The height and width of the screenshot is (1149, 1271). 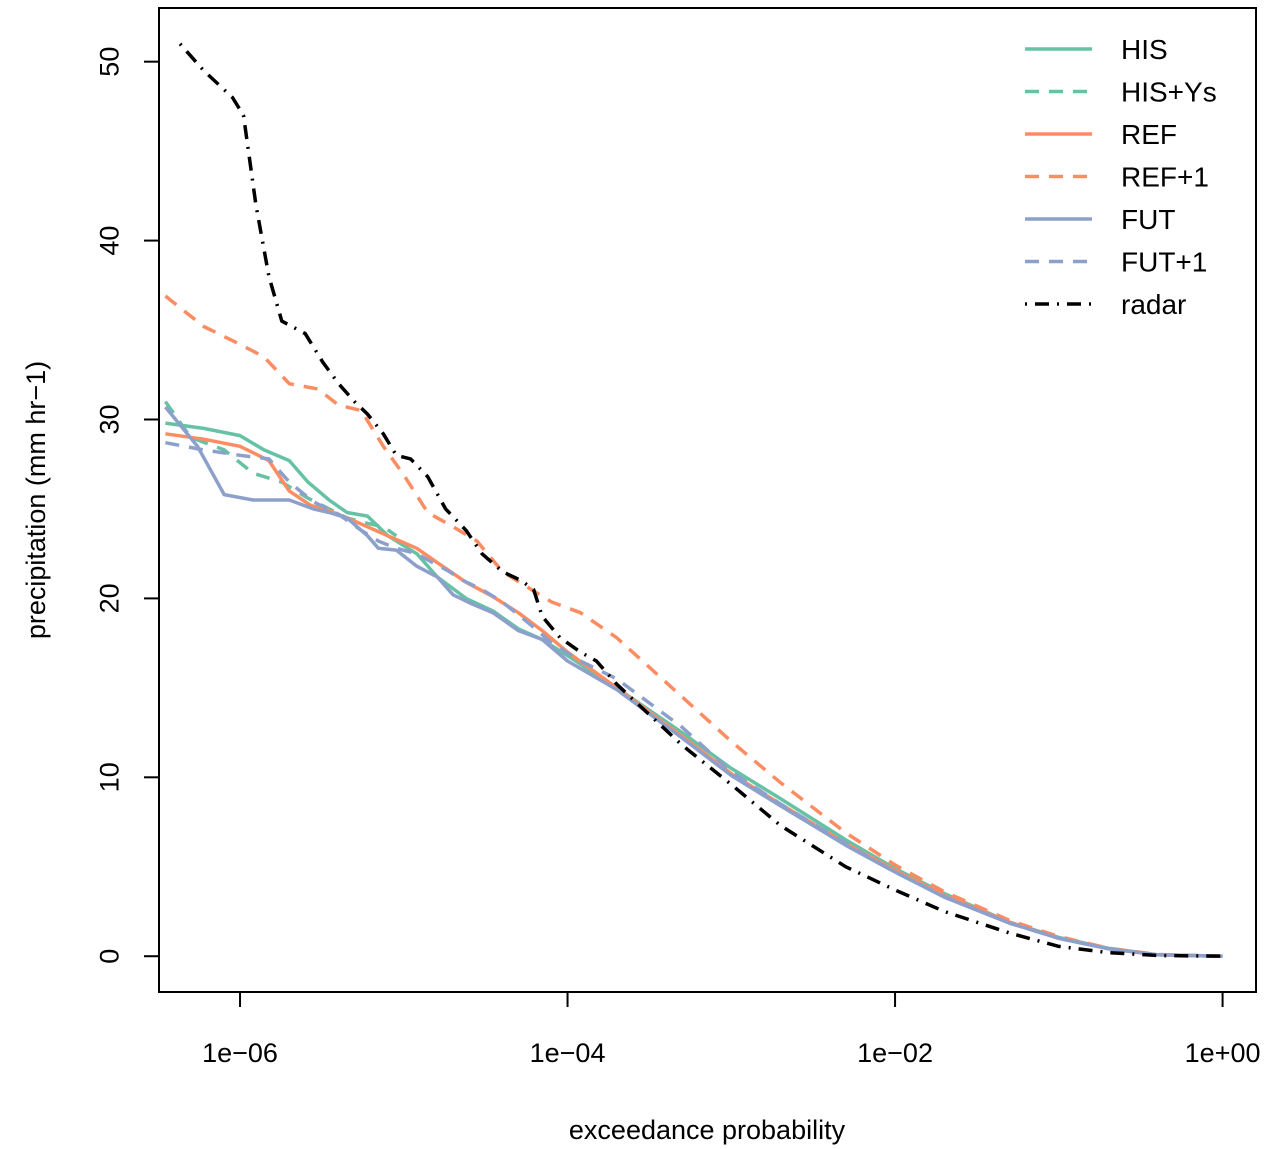 What do you see at coordinates (731, 1030) in the screenshot?
I see `x-axis: 1e−06 1e−04 1e−02 1e+00` at bounding box center [731, 1030].